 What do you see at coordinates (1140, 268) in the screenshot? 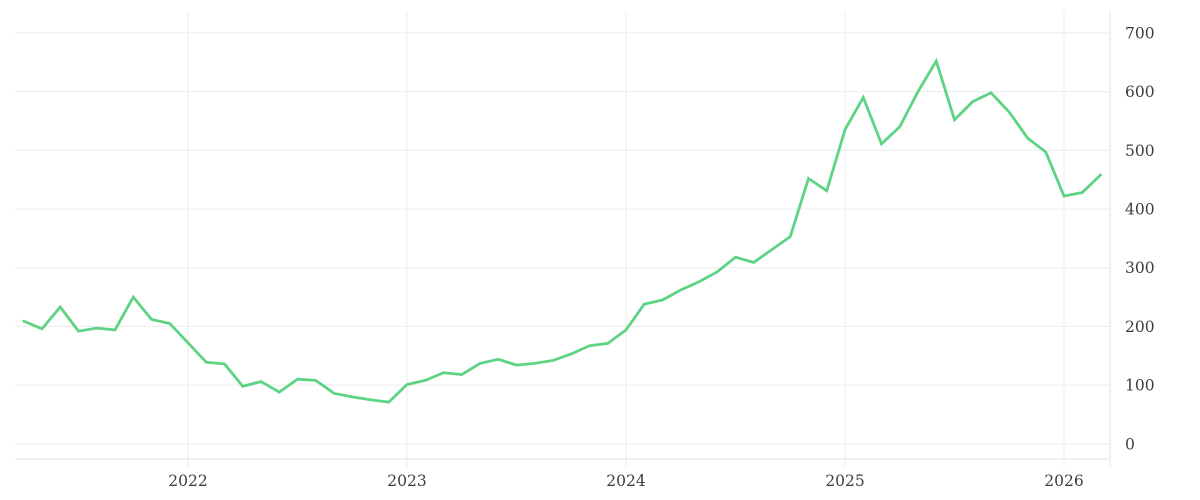
I see `y-tick-label: 300` at bounding box center [1140, 268].